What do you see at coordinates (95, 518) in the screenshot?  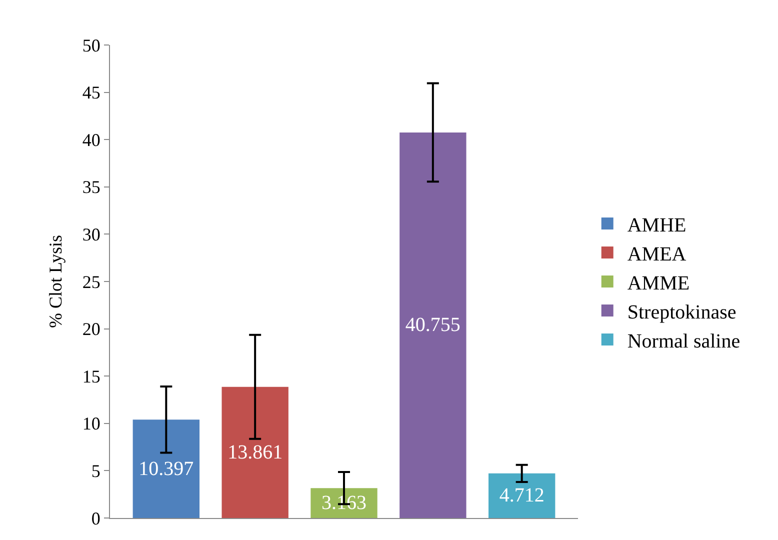 I see `y-tick-label: 0` at bounding box center [95, 518].